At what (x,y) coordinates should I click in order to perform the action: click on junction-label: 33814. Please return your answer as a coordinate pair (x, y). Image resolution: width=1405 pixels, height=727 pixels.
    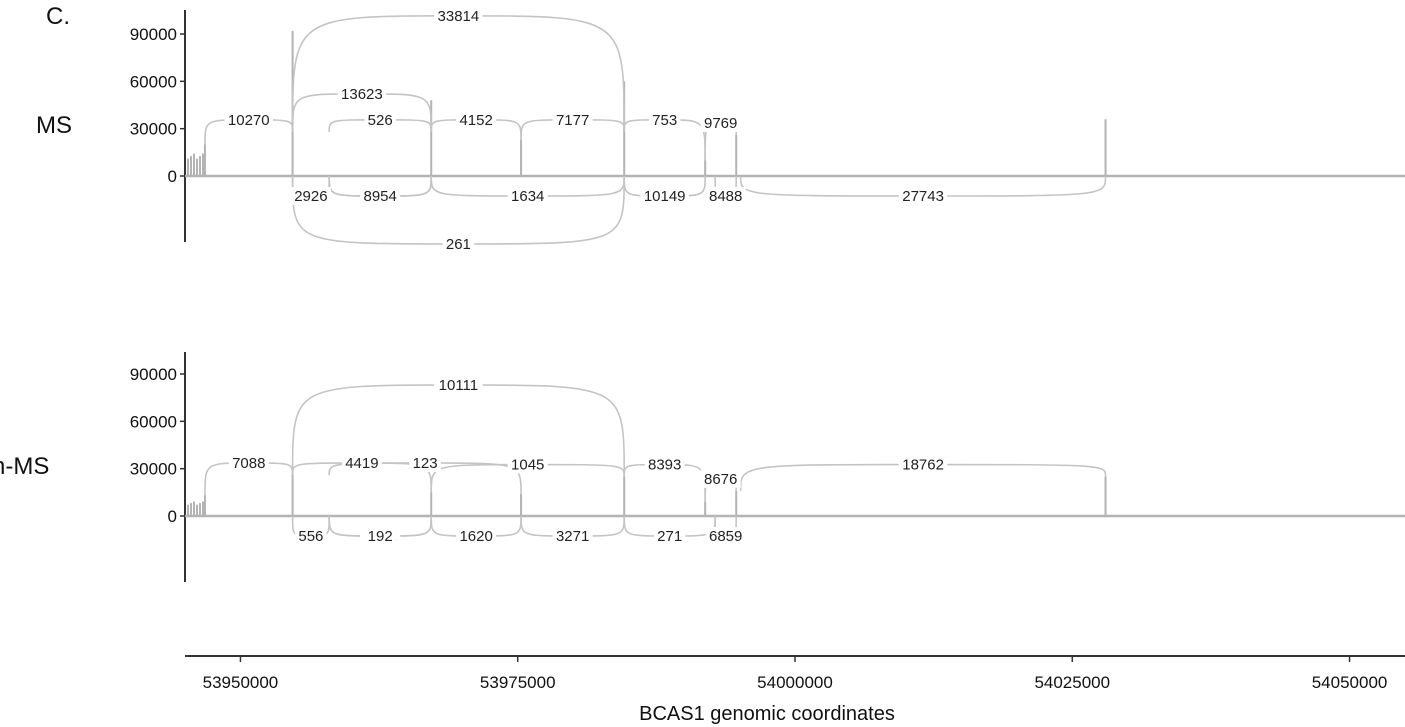
    Looking at the image, I should click on (459, 16).